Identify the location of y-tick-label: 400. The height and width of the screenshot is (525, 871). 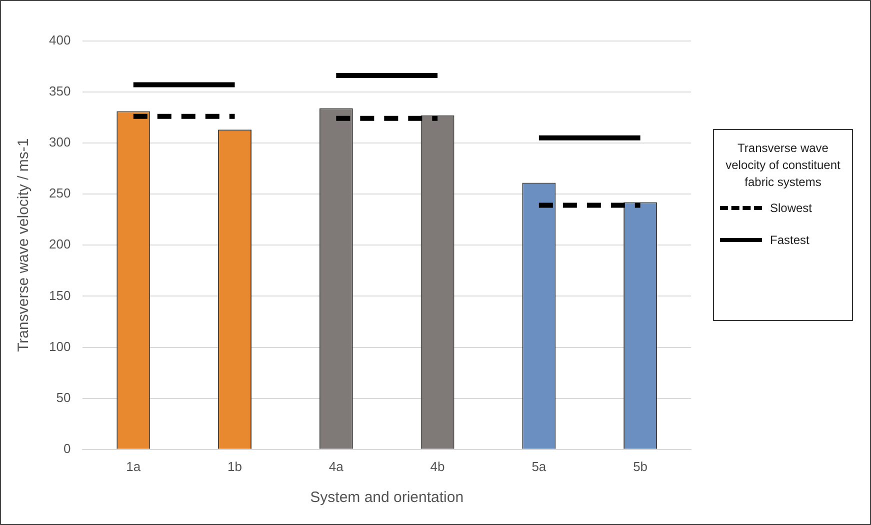
(59, 40).